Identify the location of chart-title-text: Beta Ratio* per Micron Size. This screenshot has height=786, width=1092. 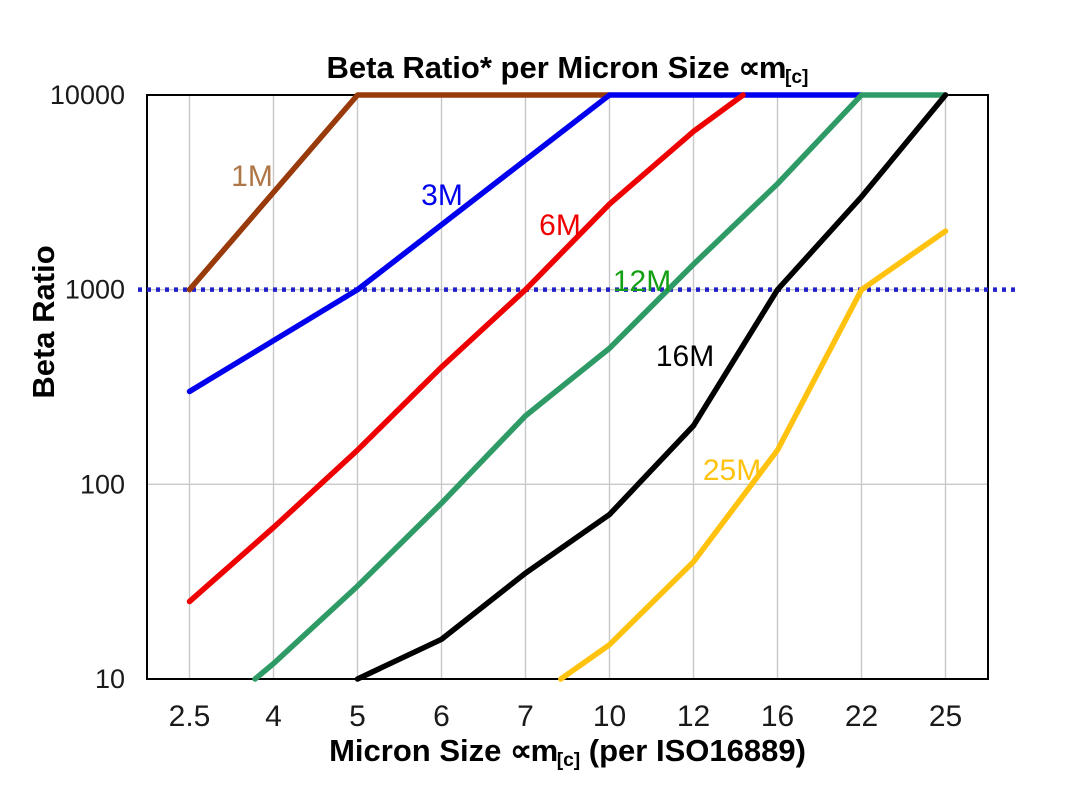
(532, 67).